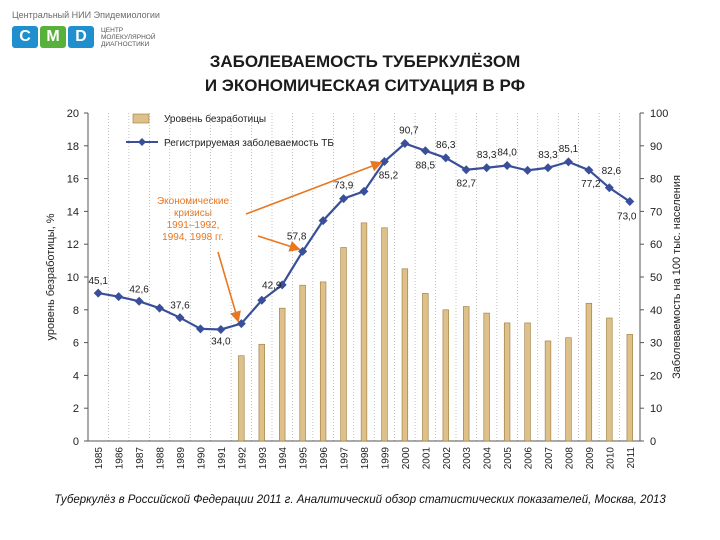  Describe the element at coordinates (447, 458) in the screenshot. I see `year-label-2002: 2002` at that location.